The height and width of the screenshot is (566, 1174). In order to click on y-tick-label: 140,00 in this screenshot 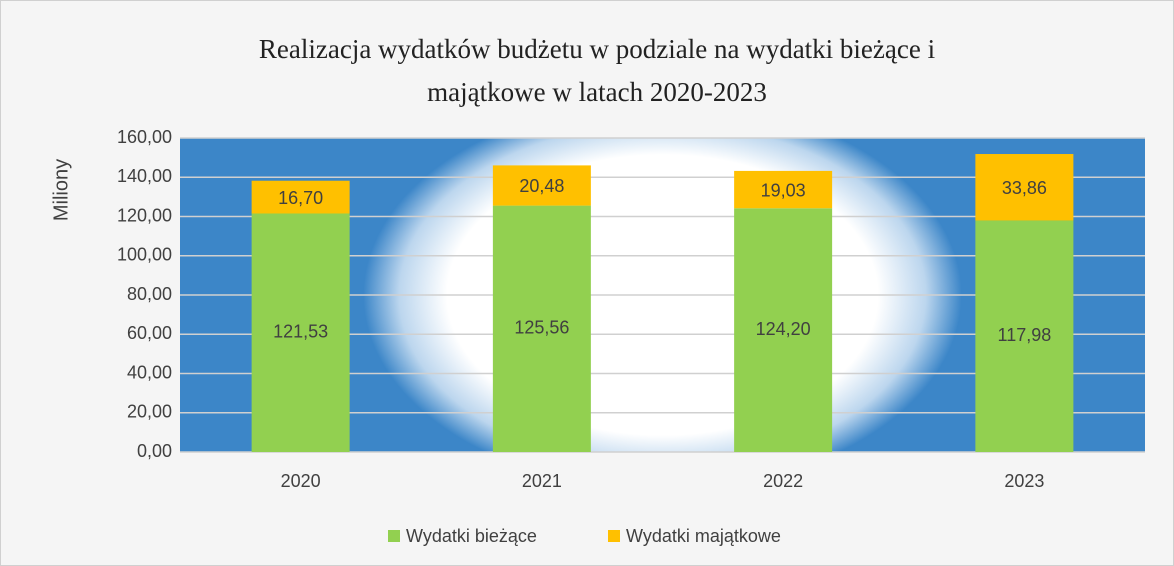, I will do `click(144, 176)`.